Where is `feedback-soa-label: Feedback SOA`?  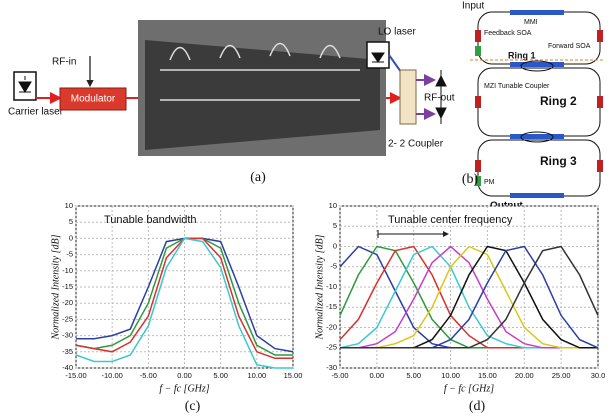
feedback-soa-label: Feedback SOA is located at coordinates (508, 33).